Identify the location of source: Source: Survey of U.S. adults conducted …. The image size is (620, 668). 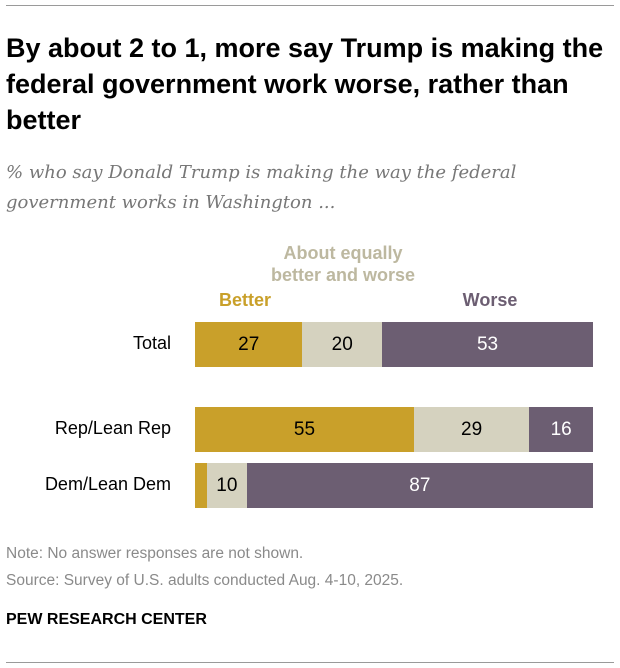
(205, 580).